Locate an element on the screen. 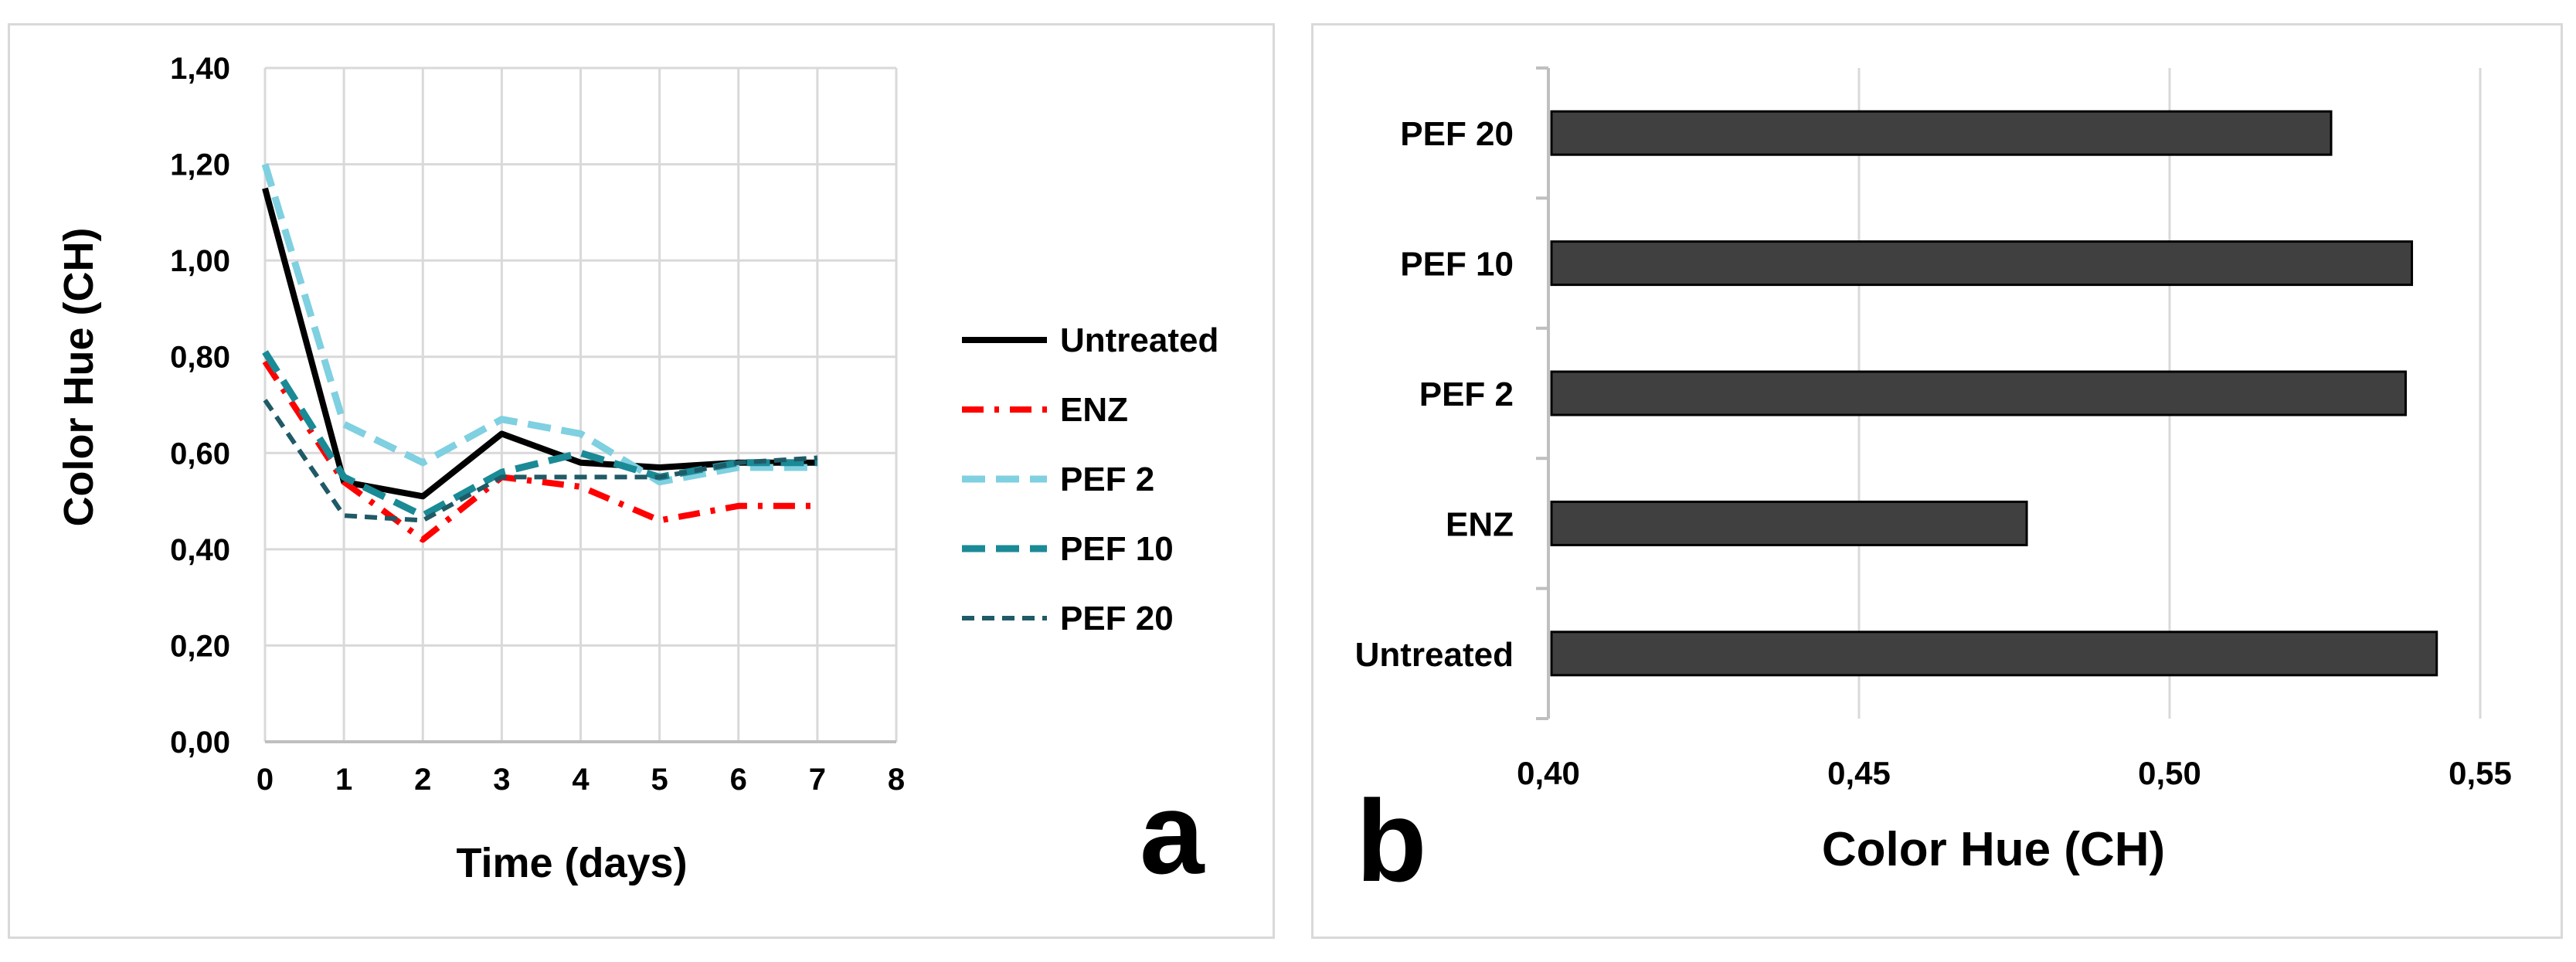  a-y-tick-label: 1,40 is located at coordinates (200, 69).